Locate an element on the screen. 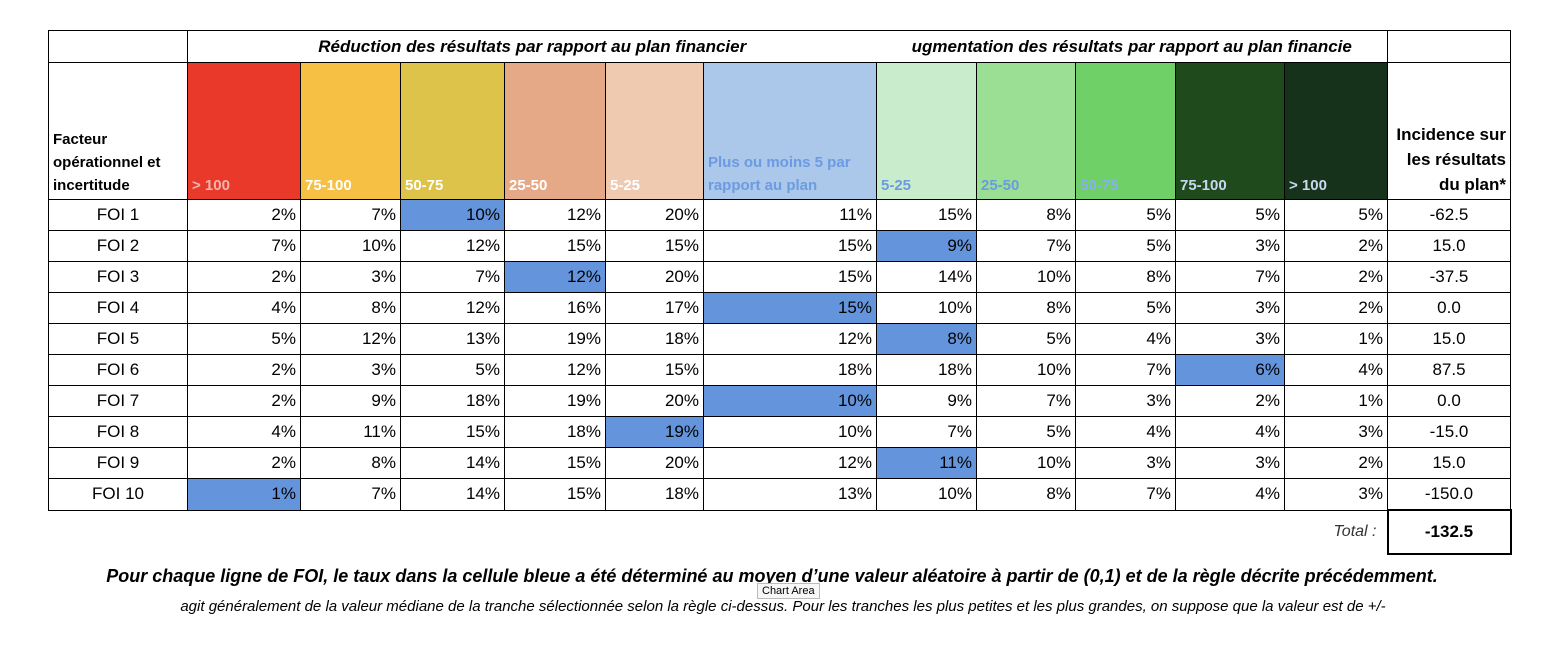  total-value: -132.5 is located at coordinates (1449, 532).